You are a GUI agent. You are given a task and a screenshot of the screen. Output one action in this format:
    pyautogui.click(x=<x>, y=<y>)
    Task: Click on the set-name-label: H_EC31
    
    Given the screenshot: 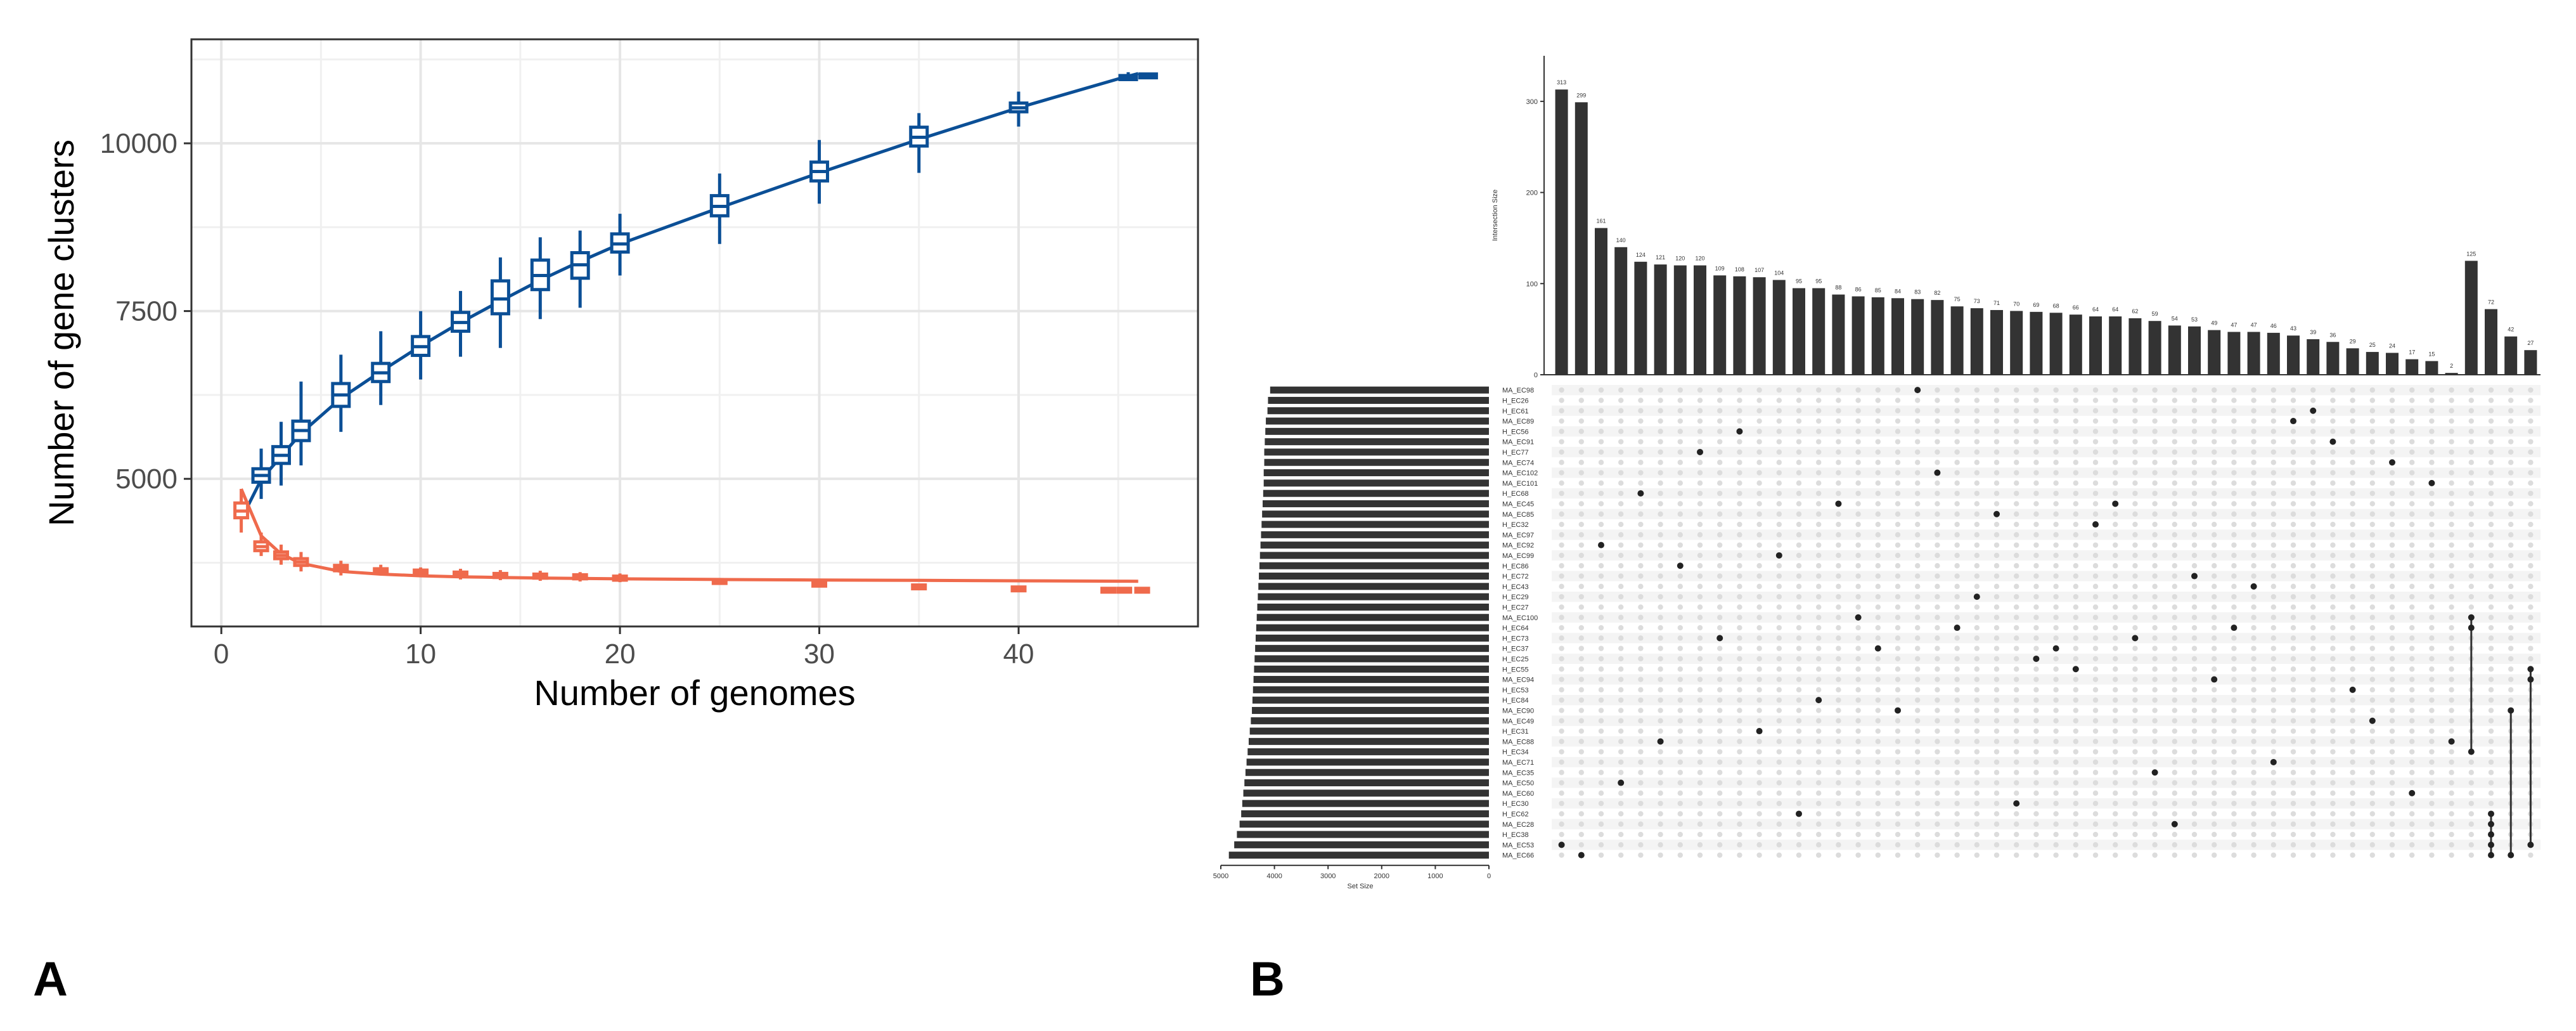 What is the action you would take?
    pyautogui.click(x=1515, y=732)
    